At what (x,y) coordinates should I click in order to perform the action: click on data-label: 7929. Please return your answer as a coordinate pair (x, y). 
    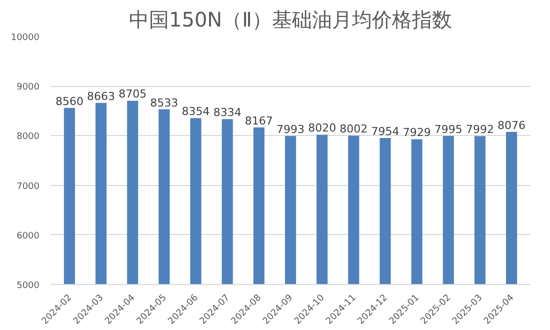
    Looking at the image, I should click on (416, 133).